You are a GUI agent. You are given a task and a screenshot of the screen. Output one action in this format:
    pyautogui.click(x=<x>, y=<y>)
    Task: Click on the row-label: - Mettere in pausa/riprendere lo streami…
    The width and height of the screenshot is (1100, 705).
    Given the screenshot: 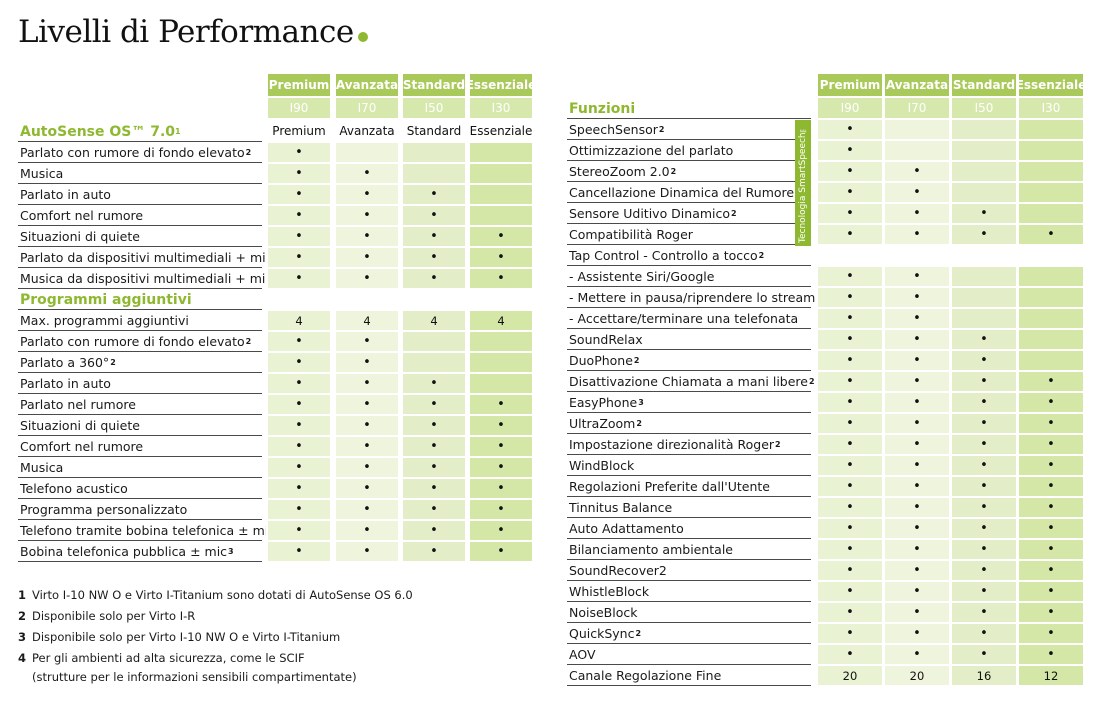 What is the action you would take?
    pyautogui.click(x=691, y=297)
    